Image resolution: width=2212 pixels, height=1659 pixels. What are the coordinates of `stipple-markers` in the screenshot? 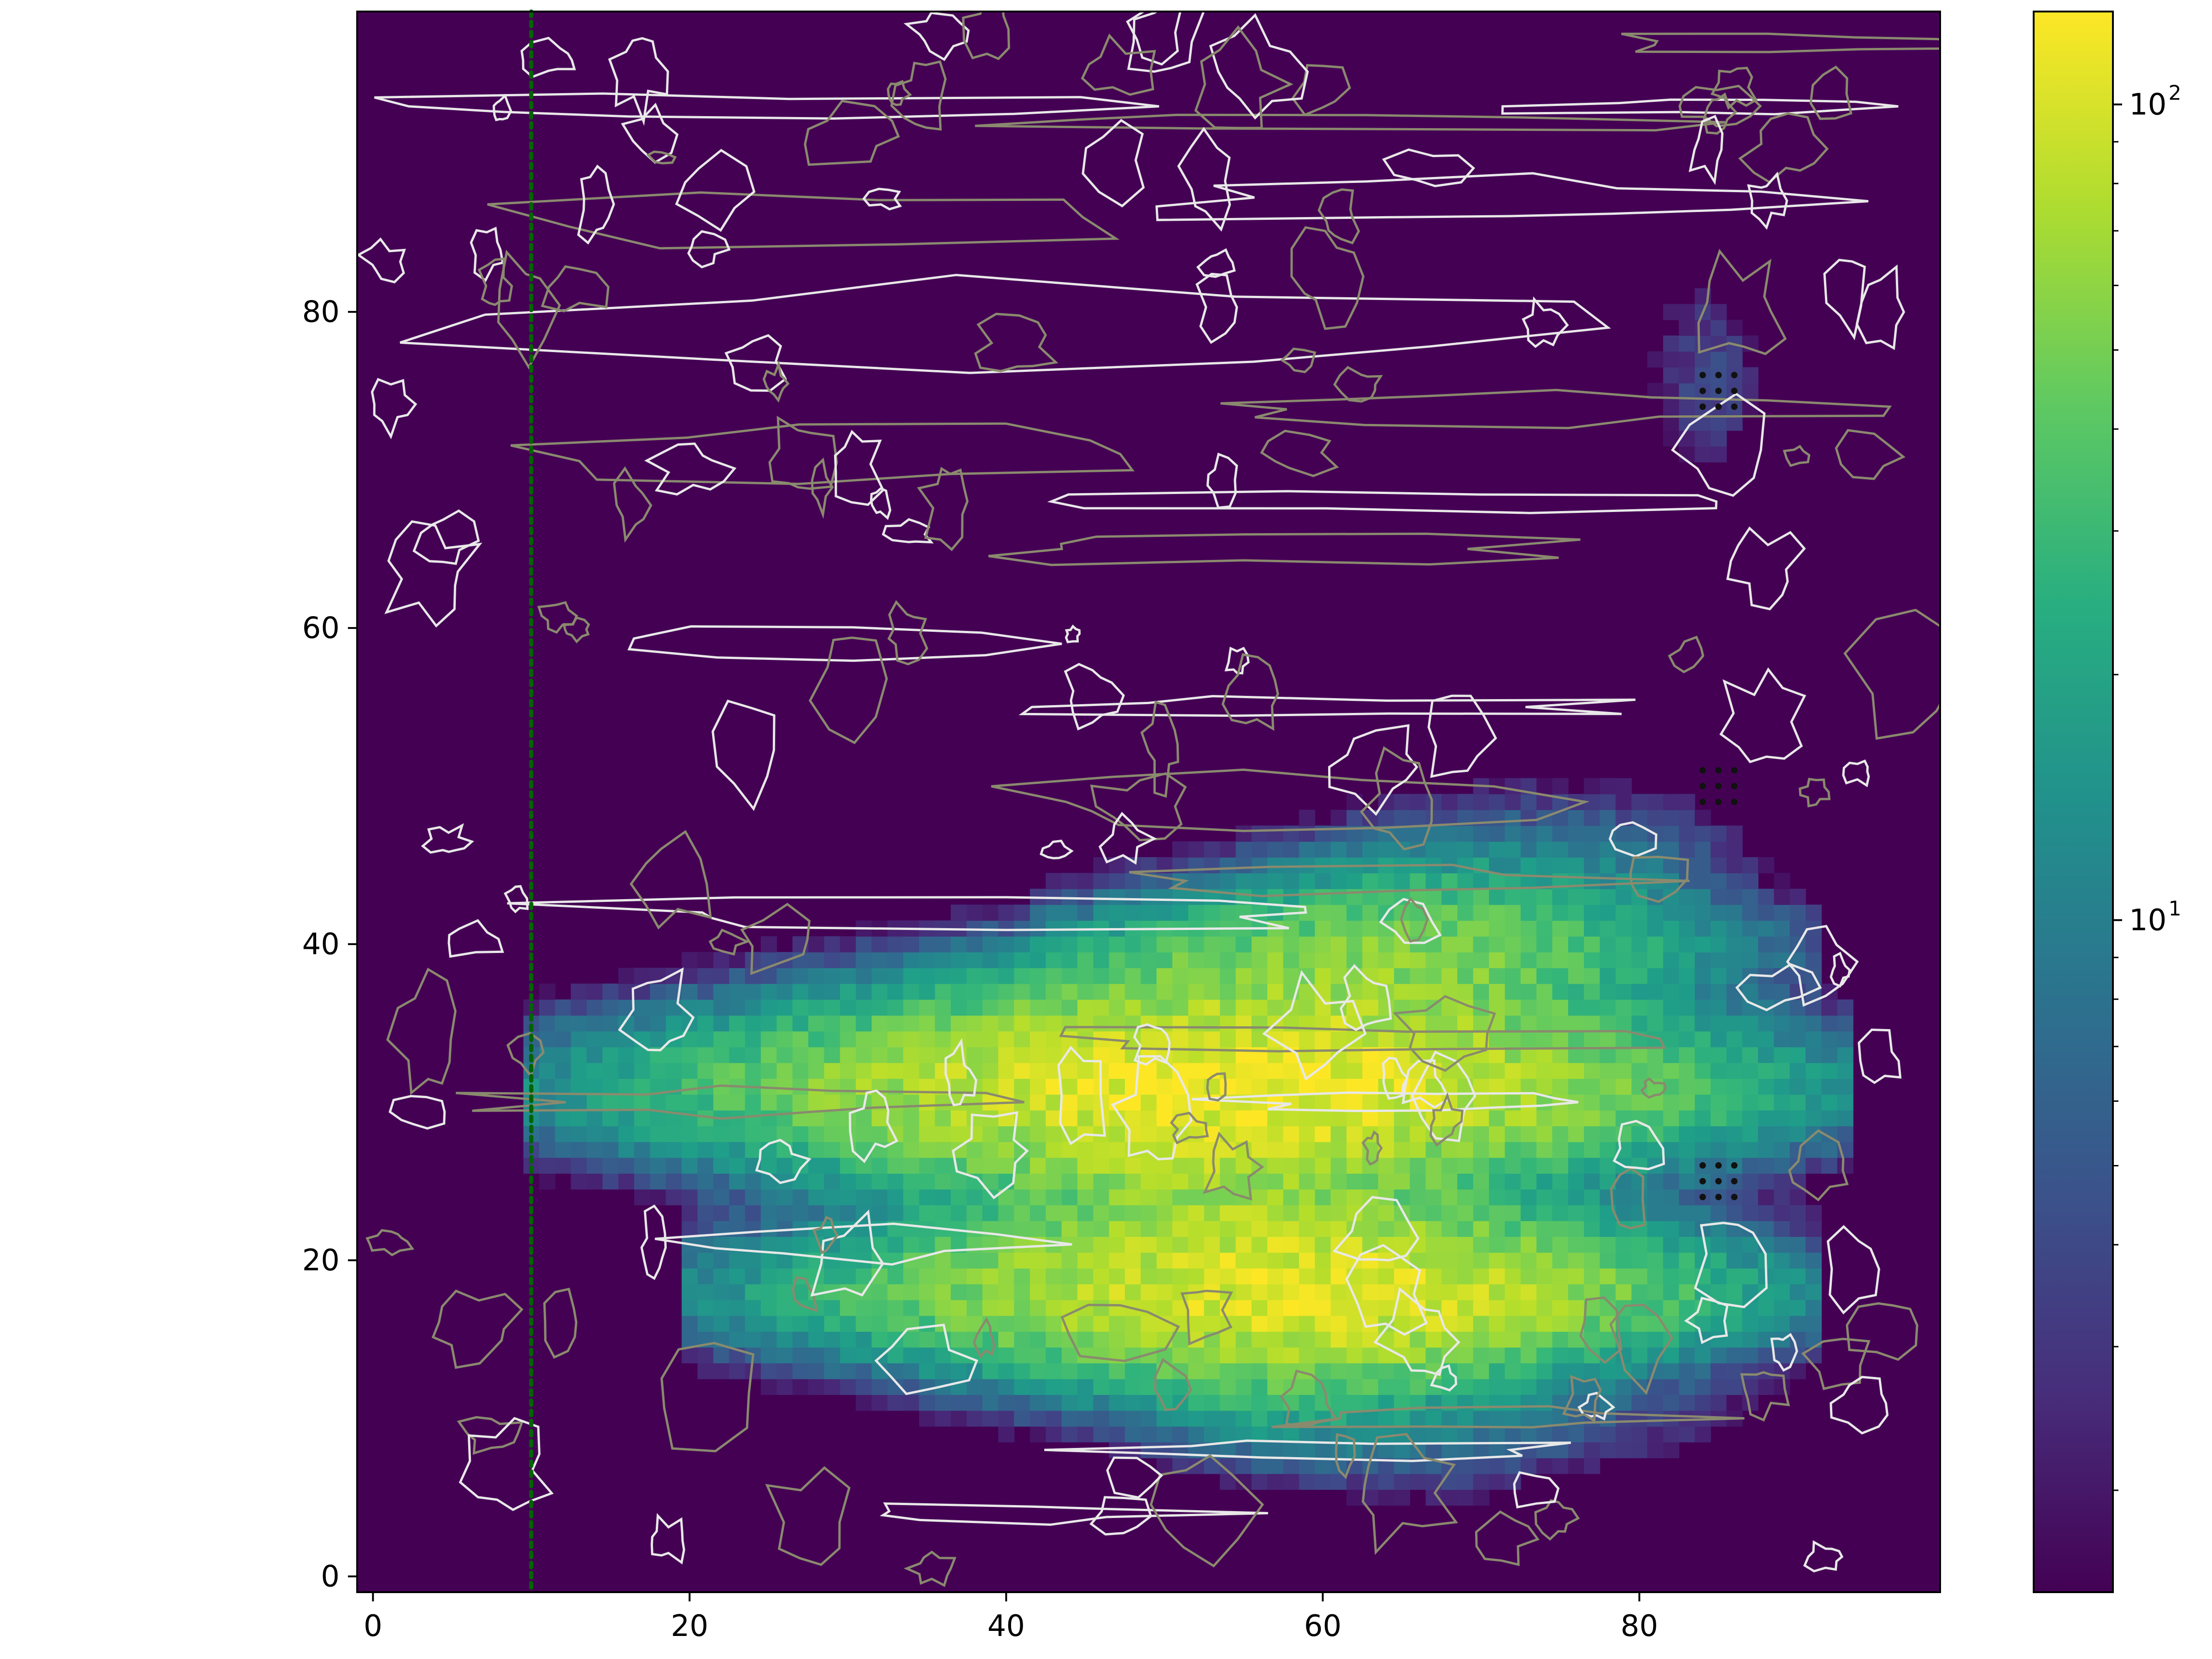 It's located at (1718, 785).